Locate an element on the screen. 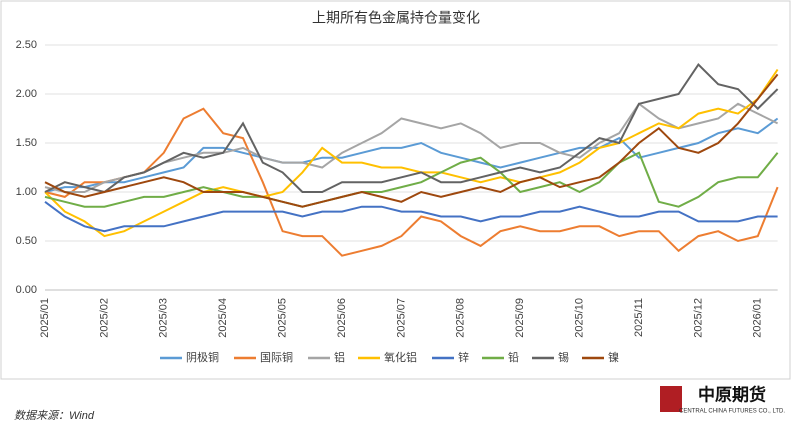  x-tick-label: 2025/05 is located at coordinates (283, 318).